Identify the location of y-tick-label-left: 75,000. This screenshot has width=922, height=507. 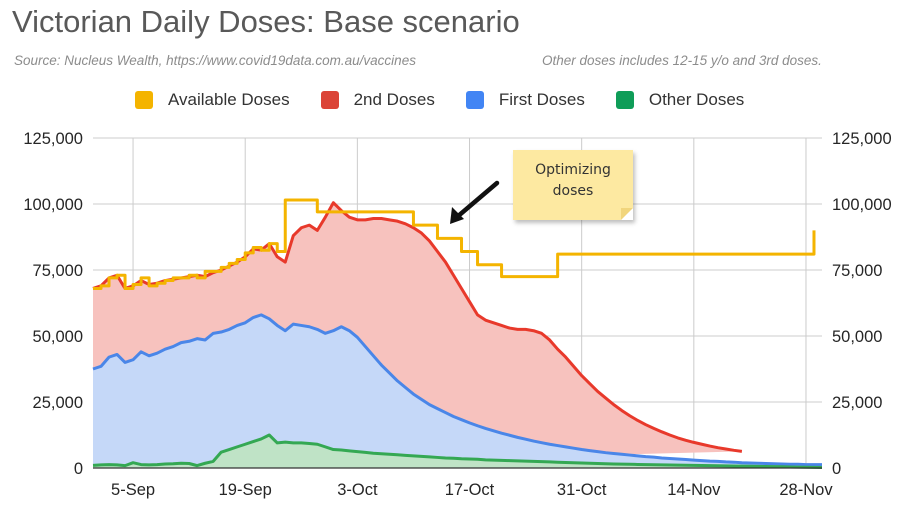
(58, 271).